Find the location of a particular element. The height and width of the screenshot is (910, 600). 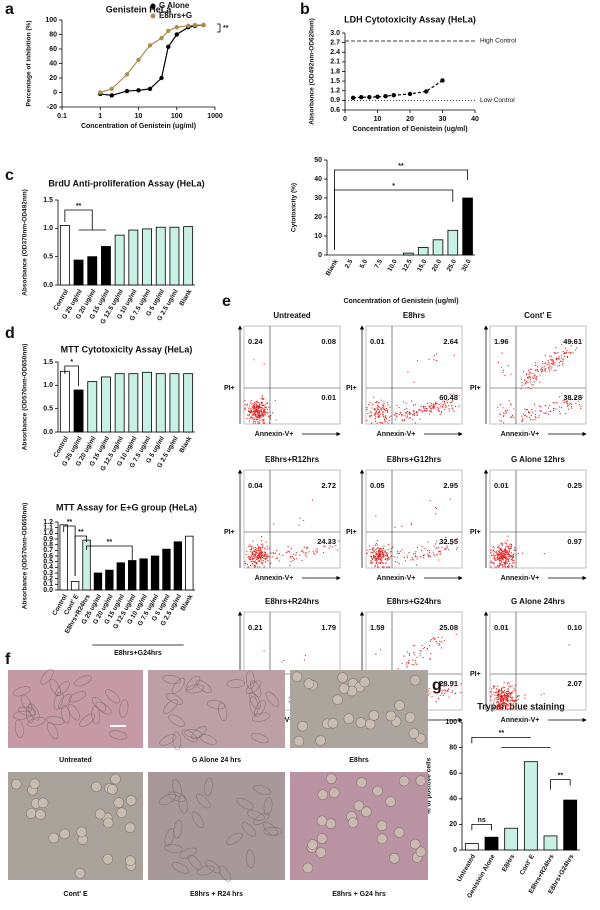

x-tick-label: 0 is located at coordinates (345, 119).